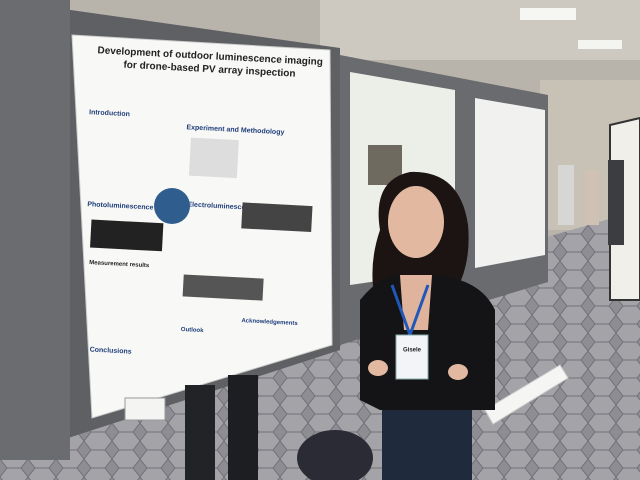 This screenshot has height=480, width=640. Describe the element at coordinates (412, 357) in the screenshot. I see `name-badge` at that location.